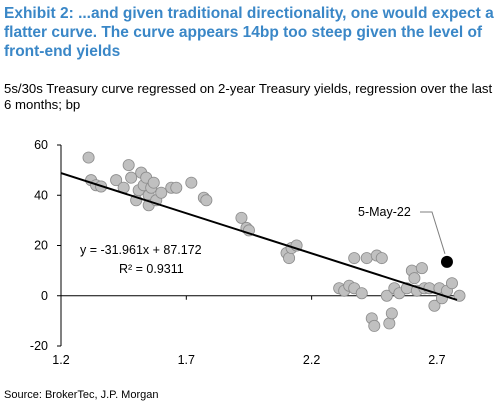 This screenshot has width=500, height=408. I want to click on x-tick-label: 1.7, so click(186, 360).